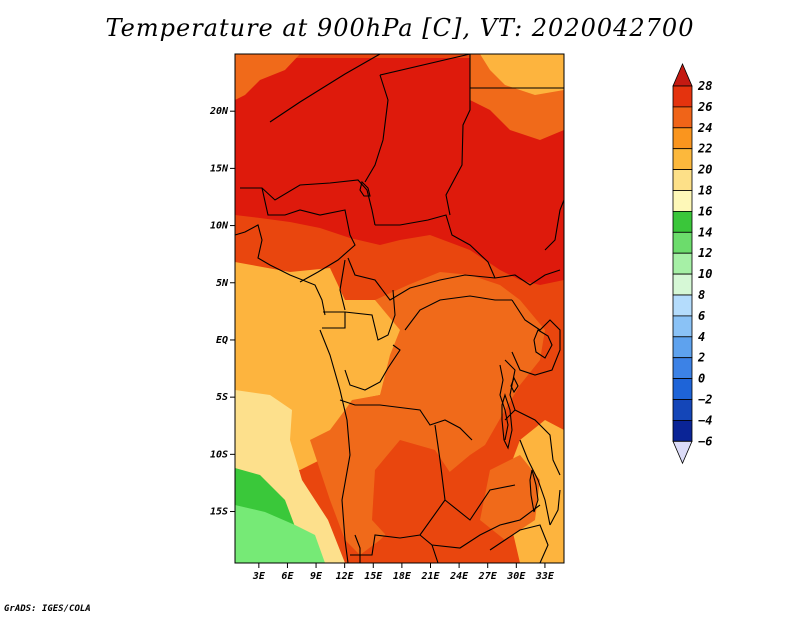  I want to click on border-malawi, so click(535, 482).